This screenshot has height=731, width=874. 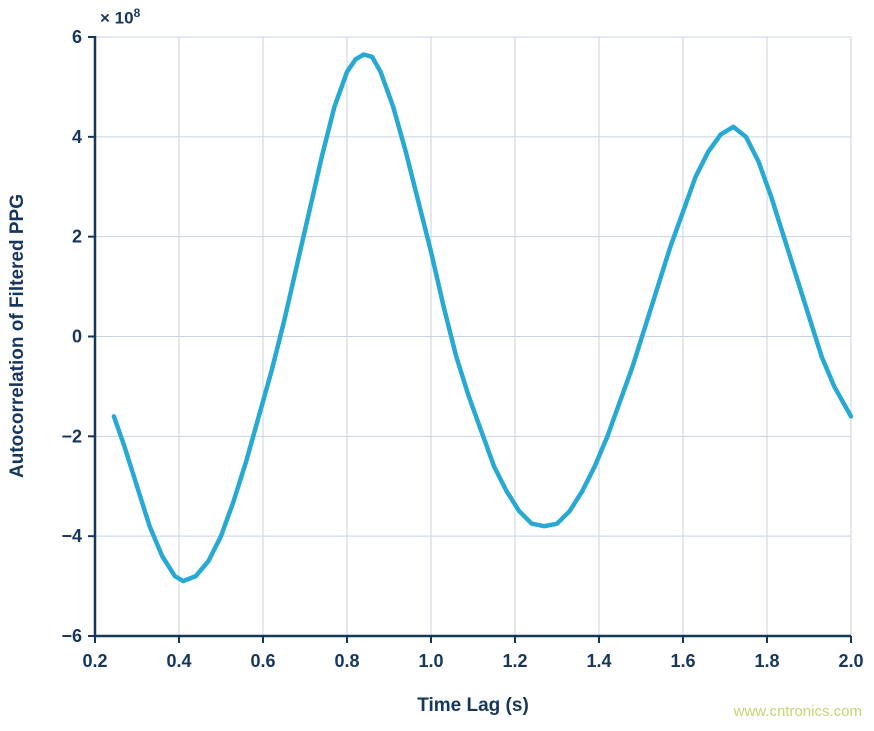 What do you see at coordinates (17, 336) in the screenshot?
I see `y-axis-title: Autocorrelation of Filtered PPG` at bounding box center [17, 336].